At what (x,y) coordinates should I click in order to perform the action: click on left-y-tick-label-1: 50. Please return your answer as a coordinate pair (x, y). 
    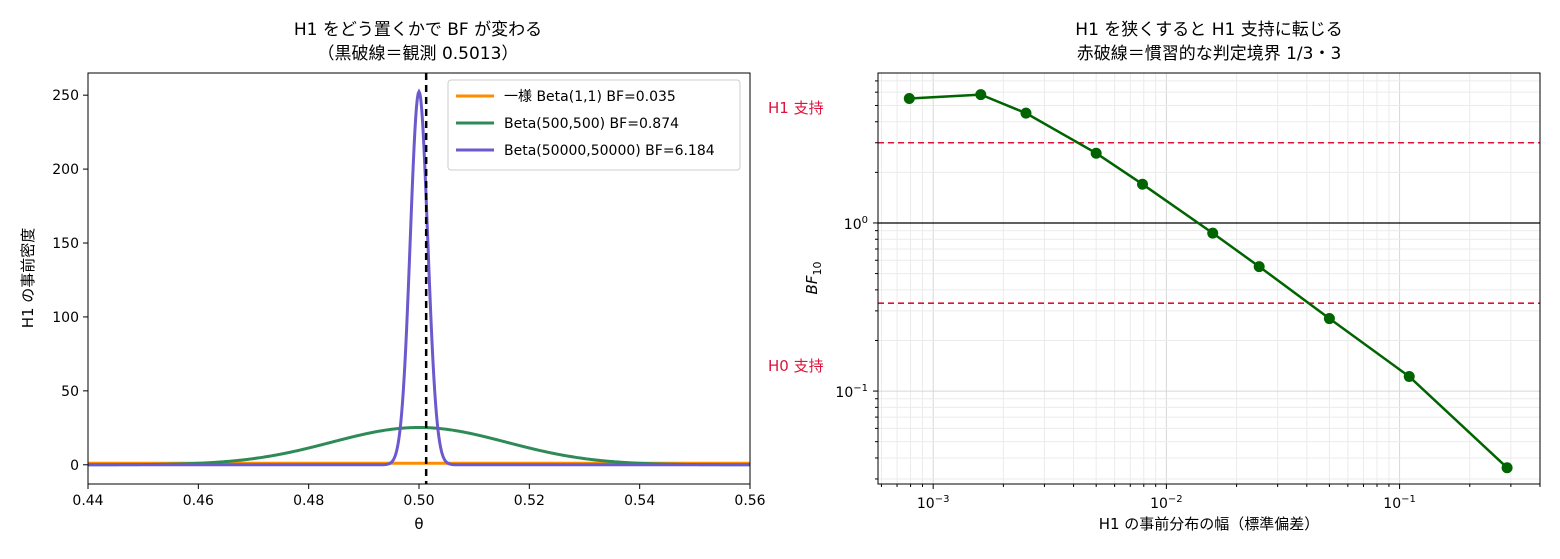
    Looking at the image, I should click on (70, 392).